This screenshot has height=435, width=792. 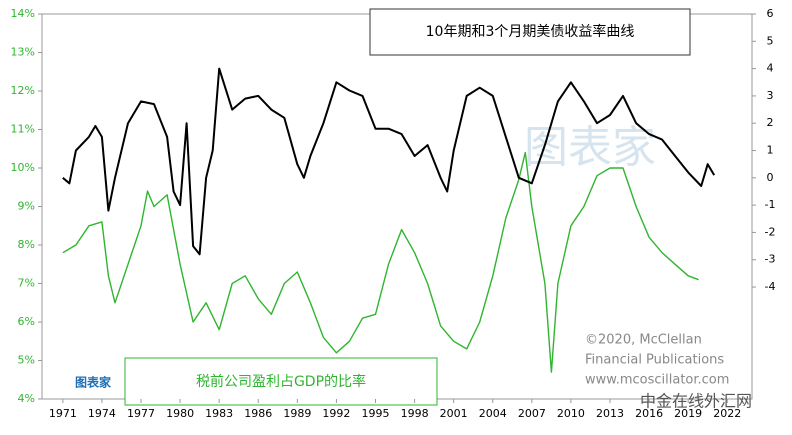 What do you see at coordinates (376, 413) in the screenshot?
I see `x-tick-label: 1995` at bounding box center [376, 413].